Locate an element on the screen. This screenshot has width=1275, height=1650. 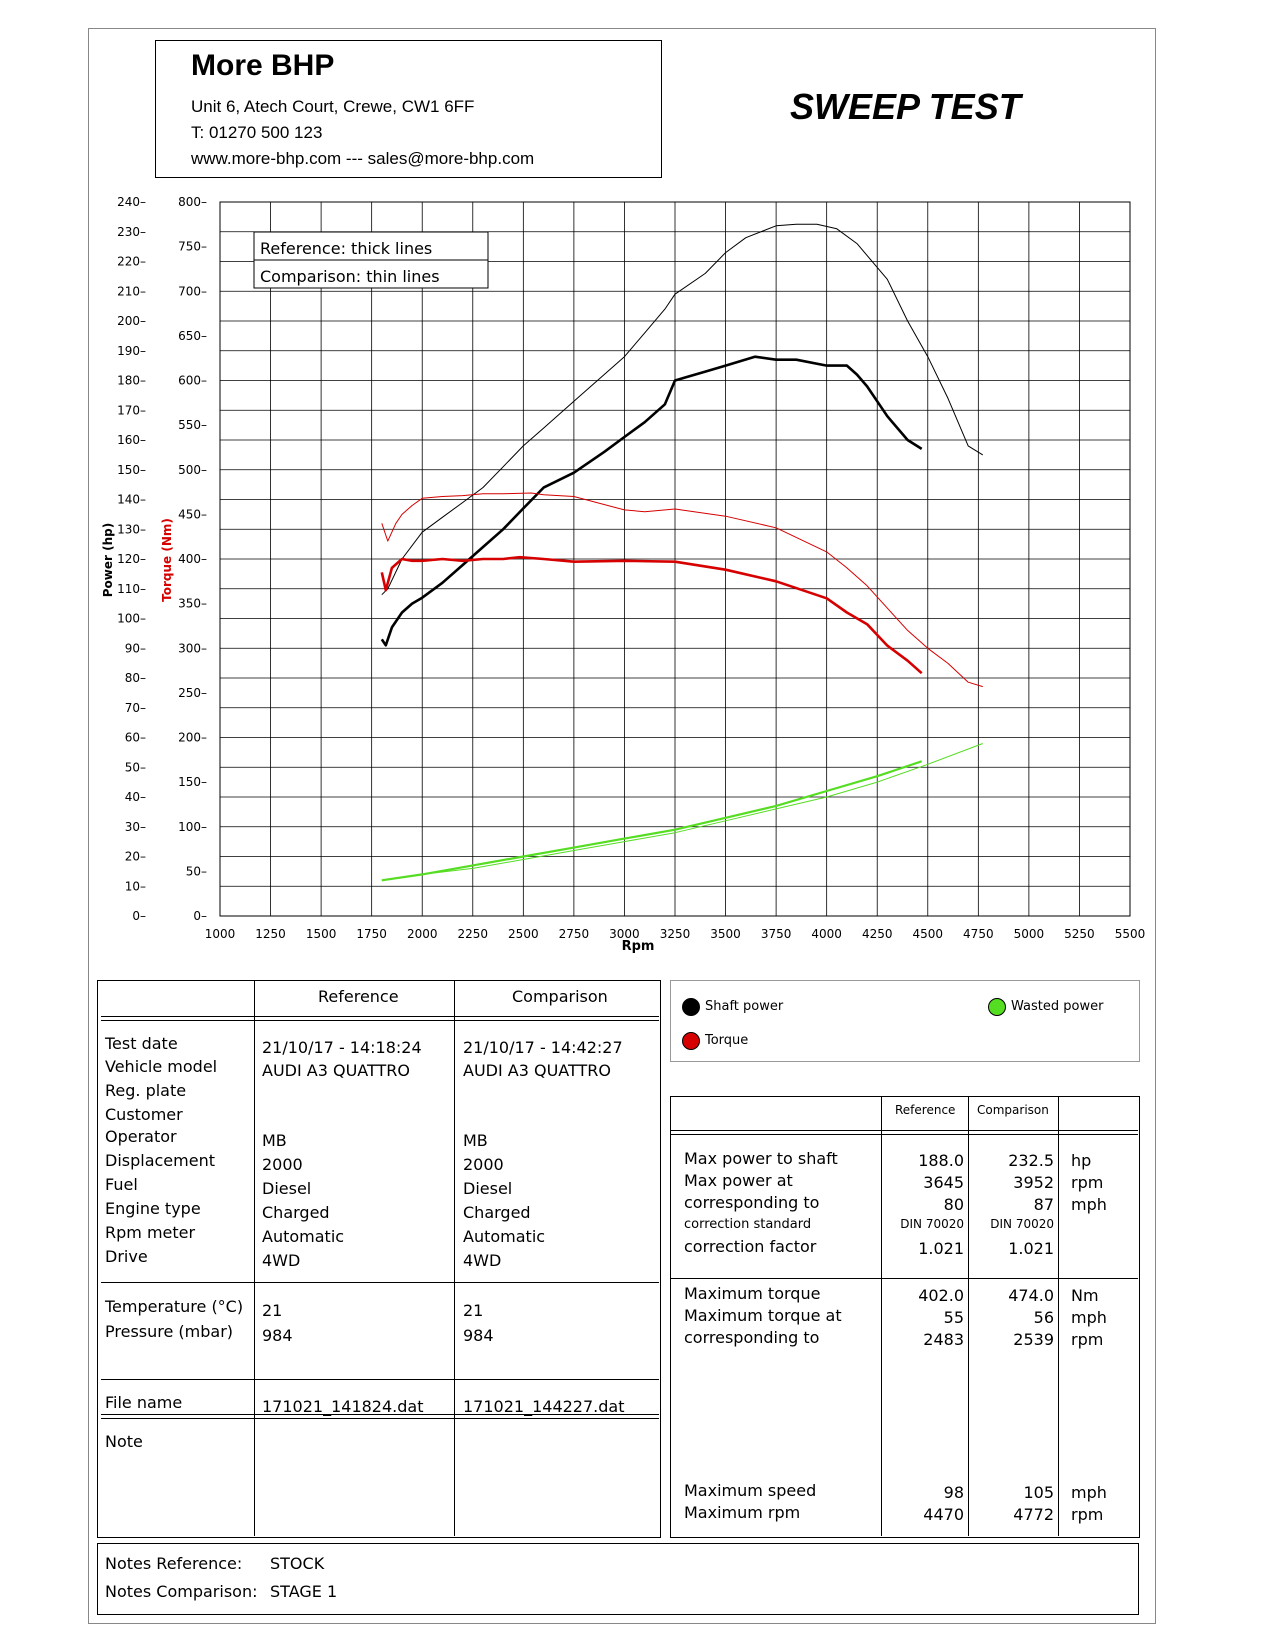
x-tick-label: 2250 is located at coordinates (473, 934).